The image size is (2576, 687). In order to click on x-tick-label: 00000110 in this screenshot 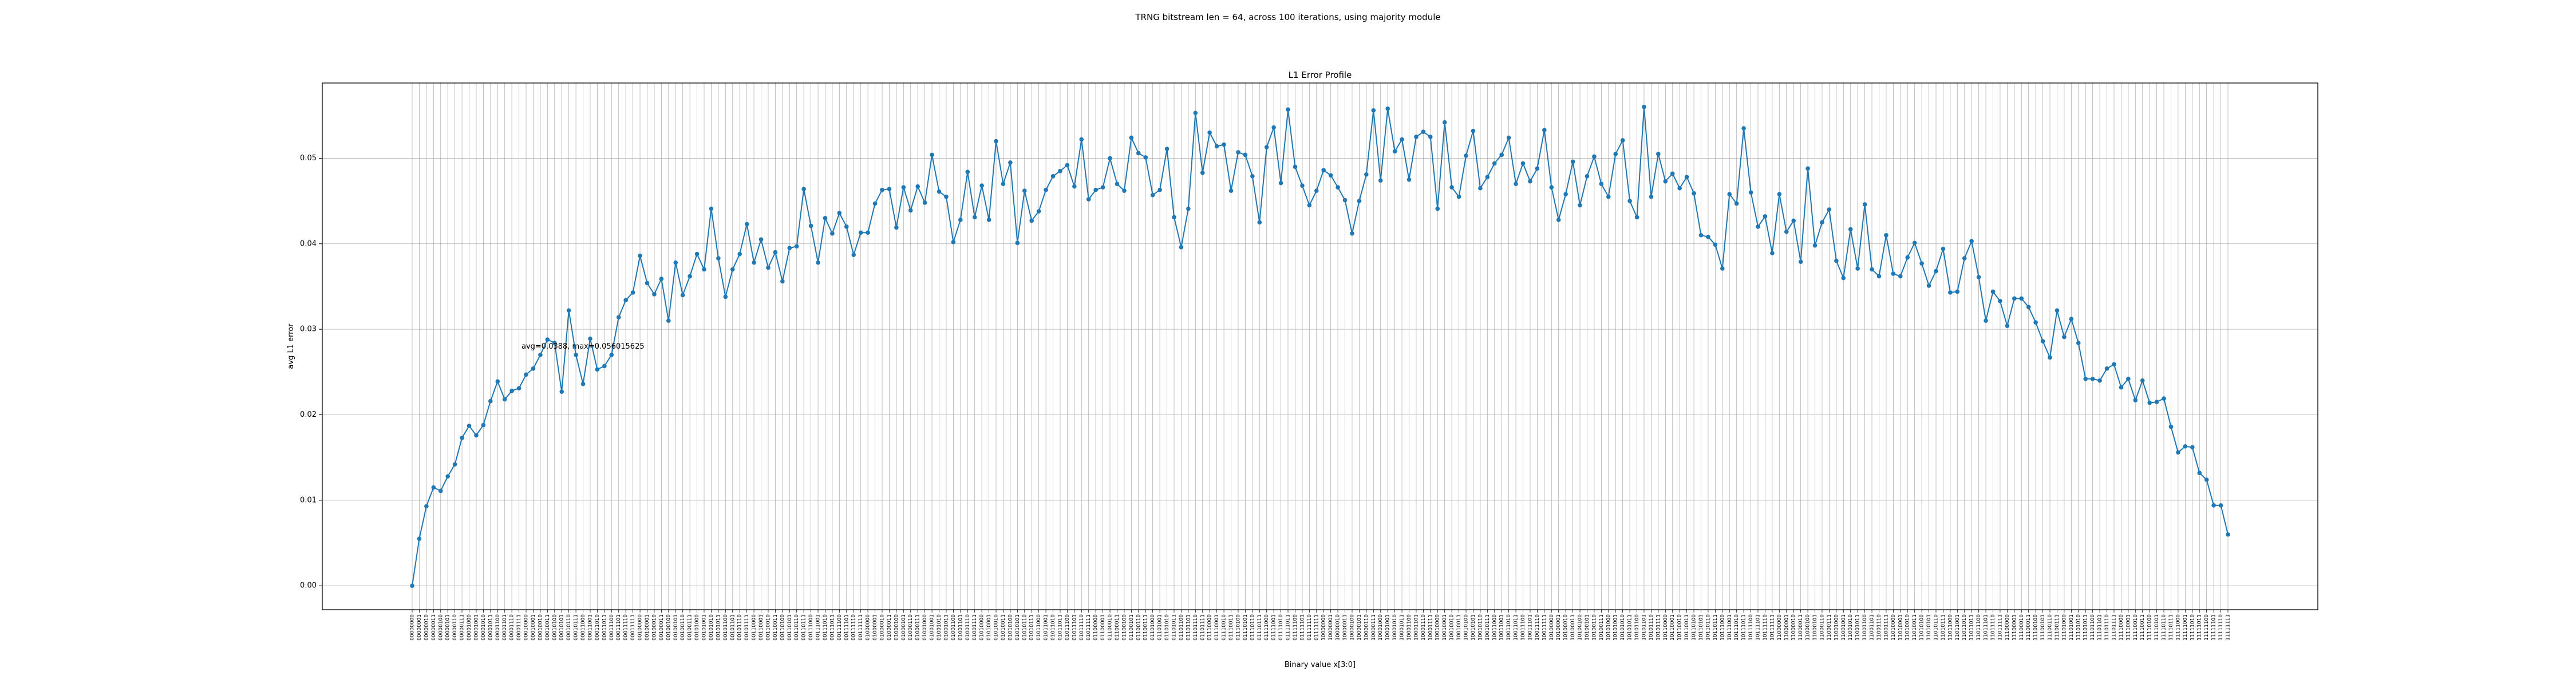, I will do `click(455, 627)`.